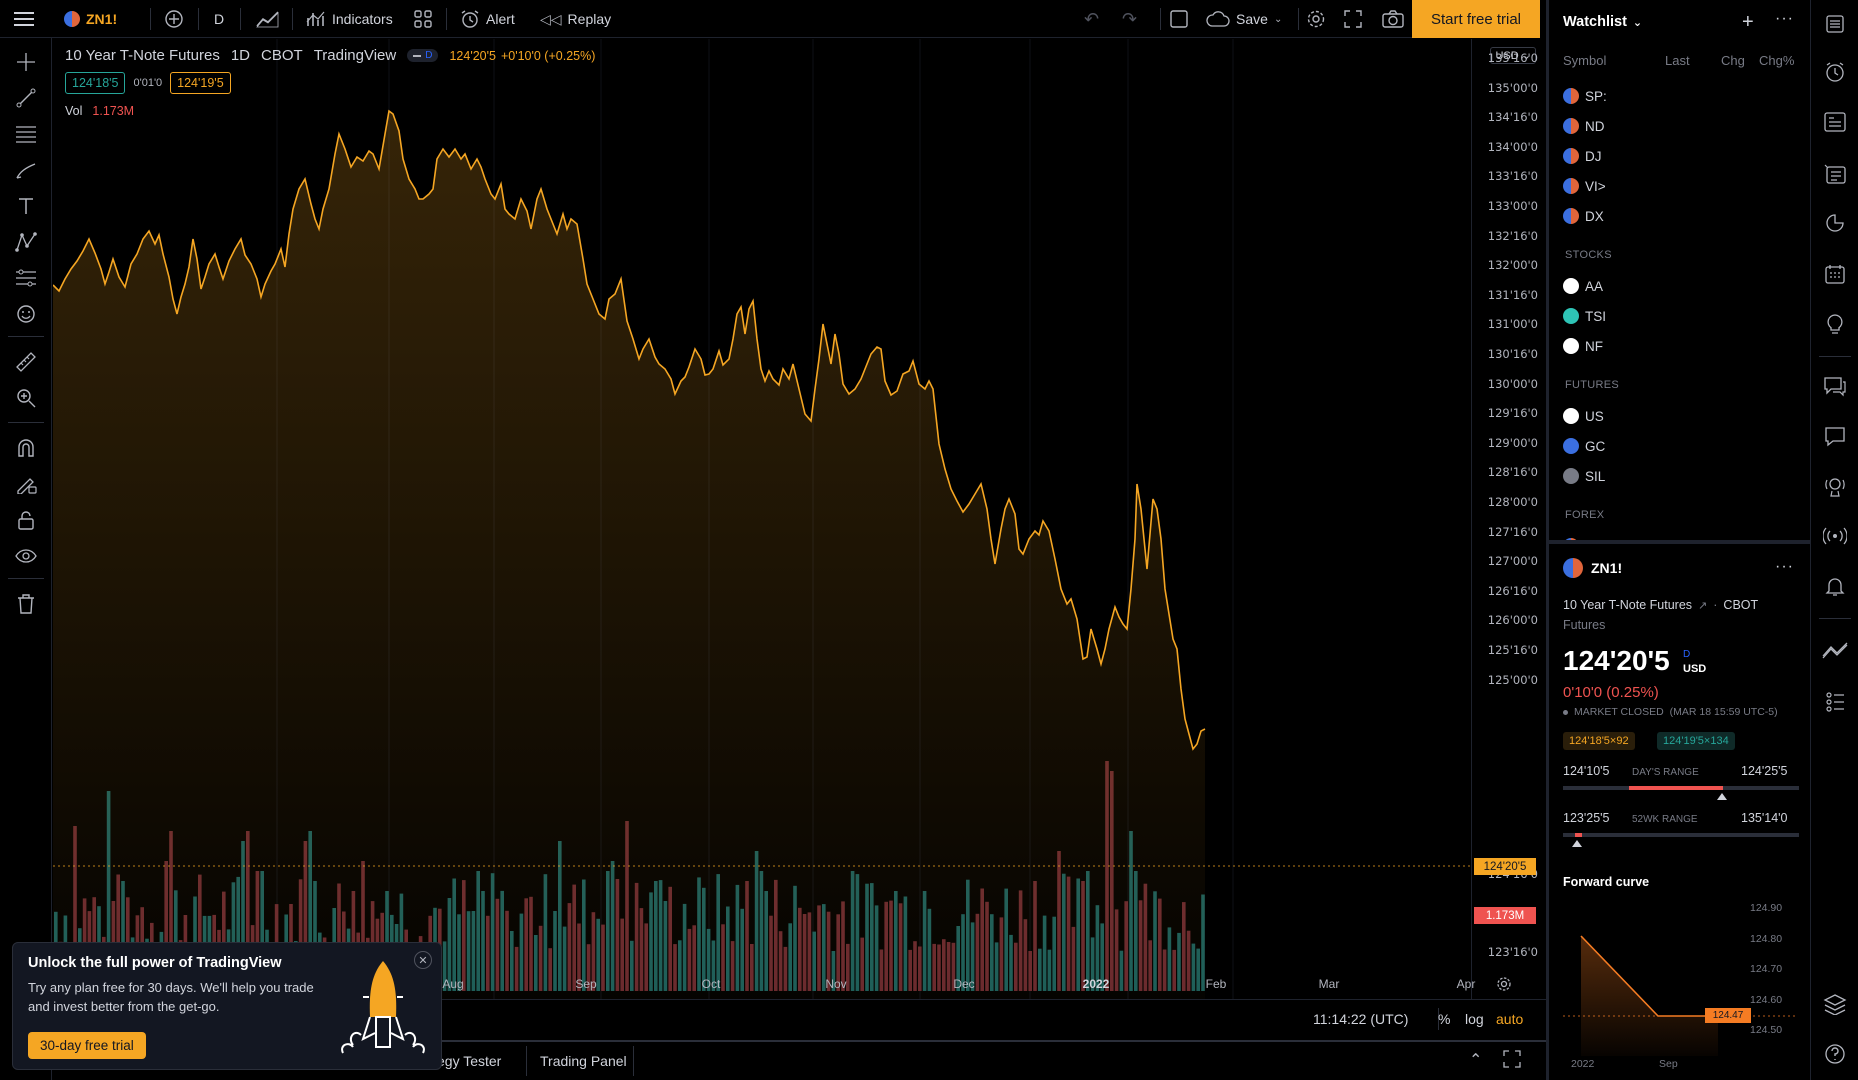 The width and height of the screenshot is (1858, 1080). What do you see at coordinates (1835, 1054) in the screenshot?
I see `help-icon` at bounding box center [1835, 1054].